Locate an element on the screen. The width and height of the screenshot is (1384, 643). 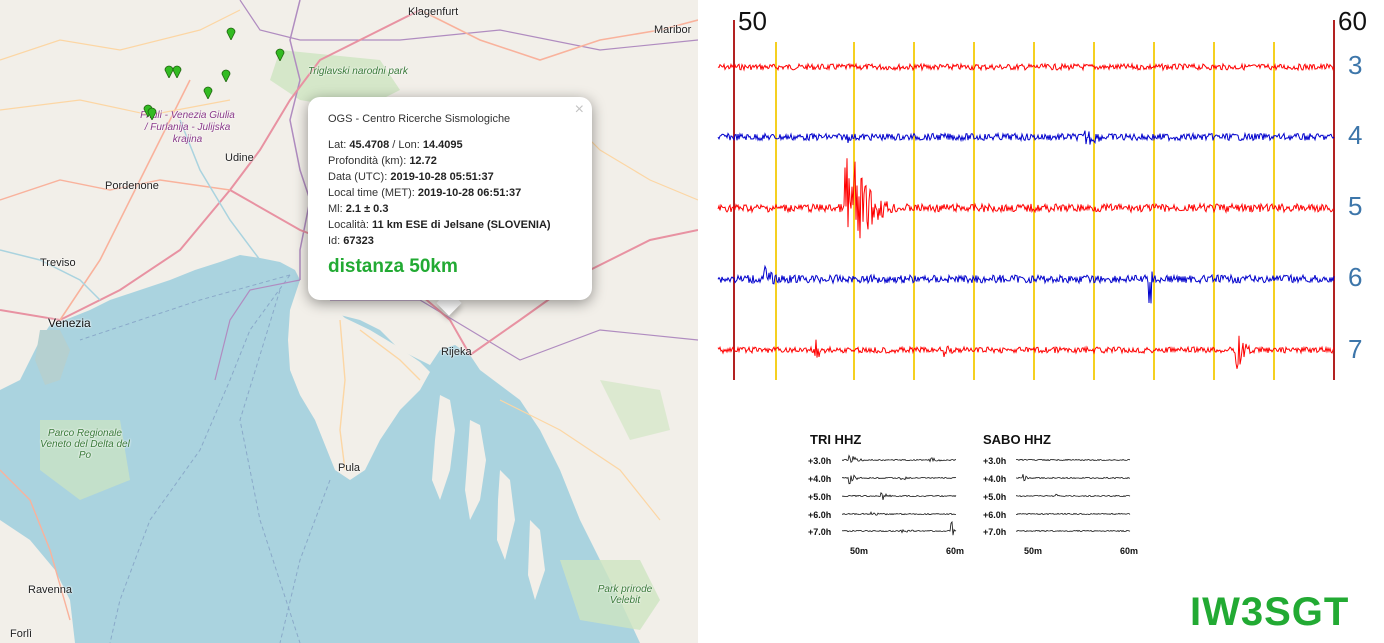
label-udine: Udine is located at coordinates (239, 158).